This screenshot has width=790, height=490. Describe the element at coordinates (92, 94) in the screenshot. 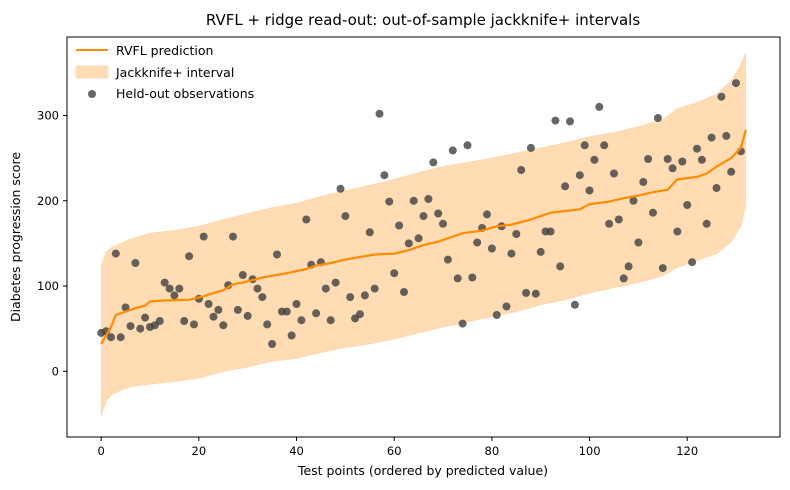

I see `legend-points-swatch` at that location.